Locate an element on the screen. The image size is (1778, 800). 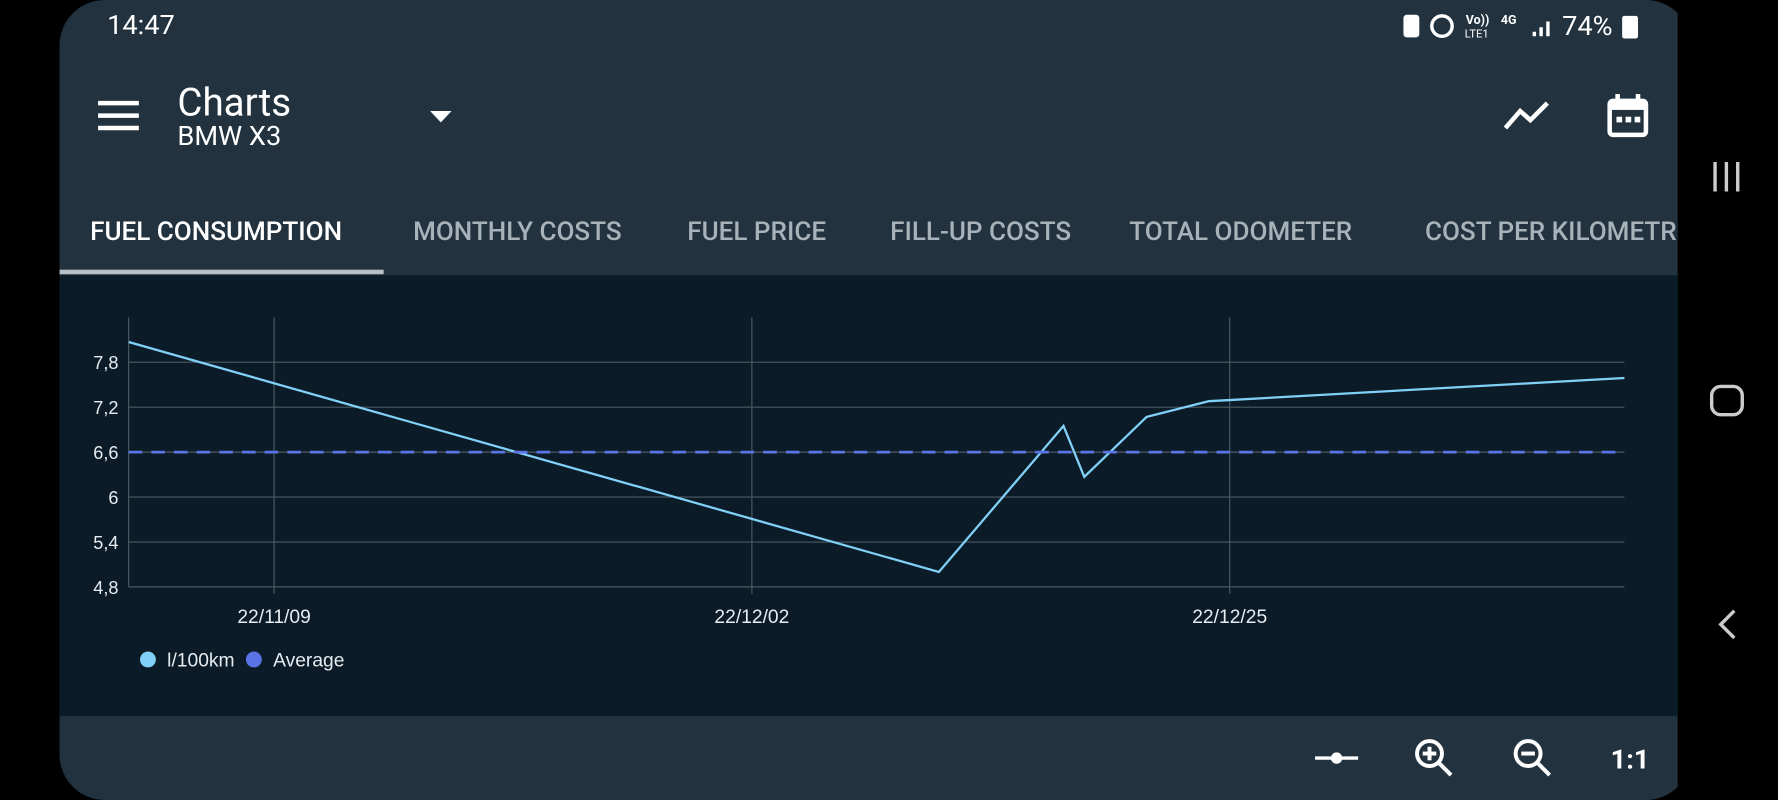
status-time: 14:47 is located at coordinates (141, 25).